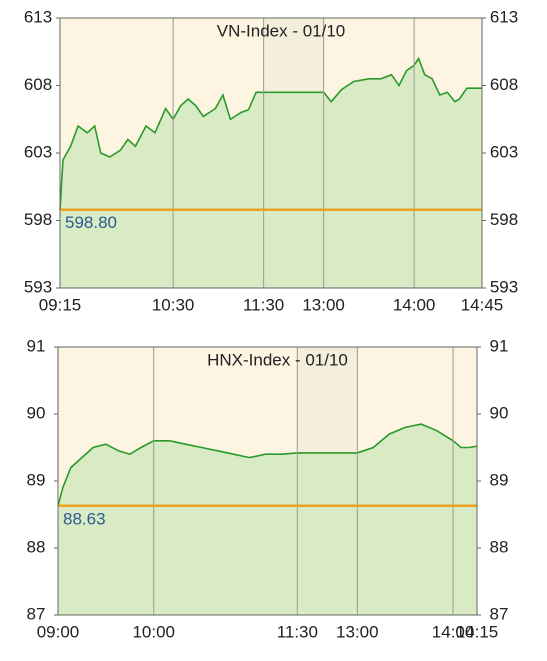 The image size is (547, 661). What do you see at coordinates (60, 304) in the screenshot?
I see `x-tick-label: 09:15` at bounding box center [60, 304].